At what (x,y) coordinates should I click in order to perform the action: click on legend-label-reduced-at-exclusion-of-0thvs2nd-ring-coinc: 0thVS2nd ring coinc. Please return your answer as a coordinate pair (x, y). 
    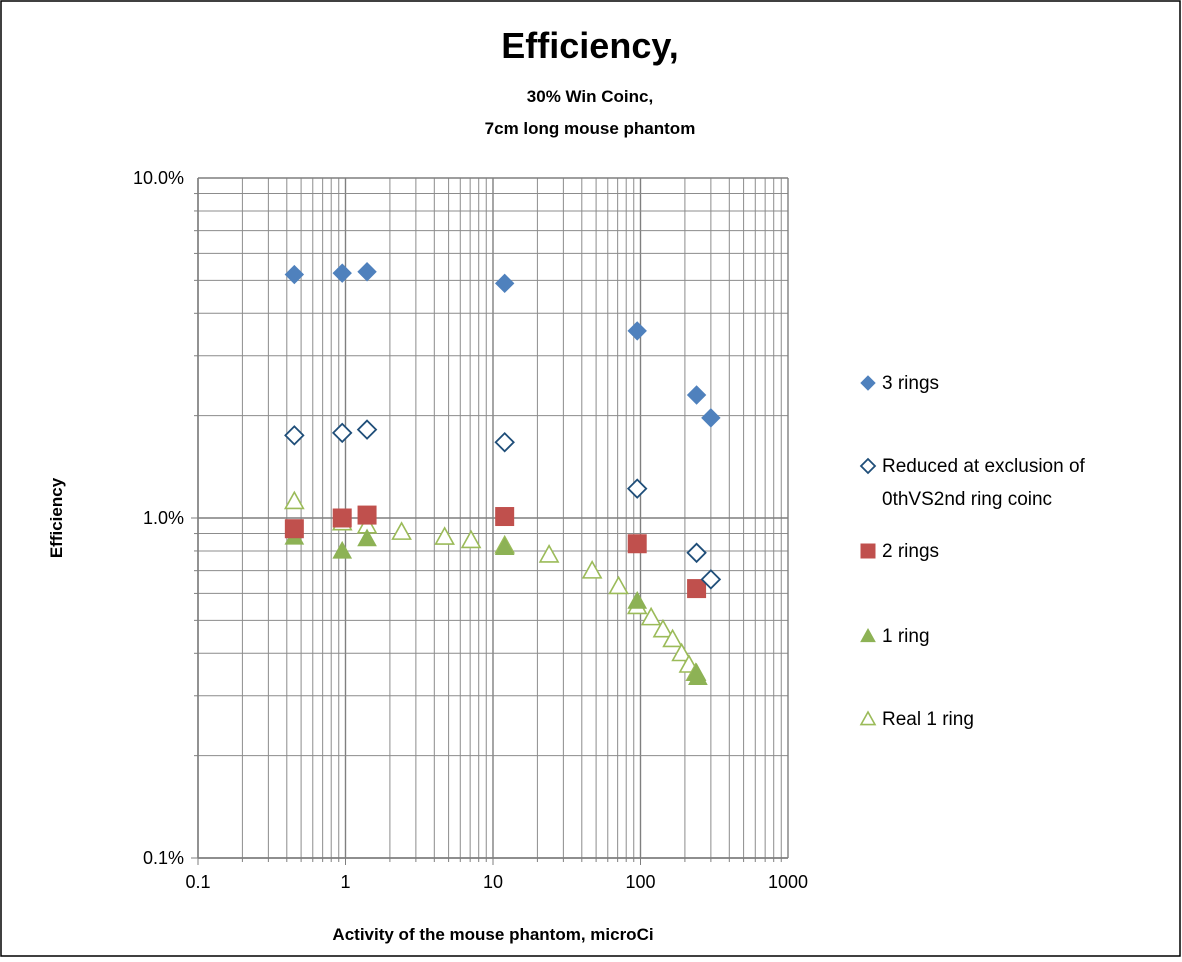
    Looking at the image, I should click on (967, 499).